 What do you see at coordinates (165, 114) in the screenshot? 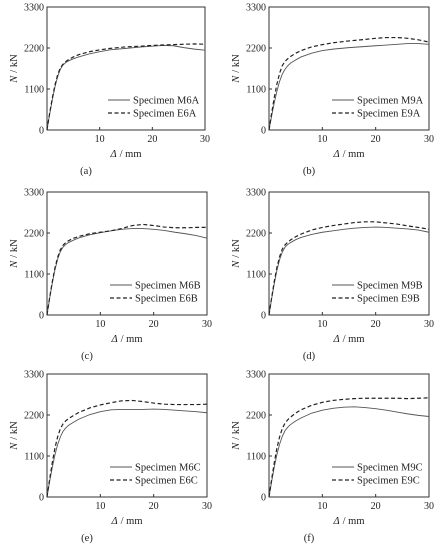
I see `legend-label: Specimen E6A` at bounding box center [165, 114].